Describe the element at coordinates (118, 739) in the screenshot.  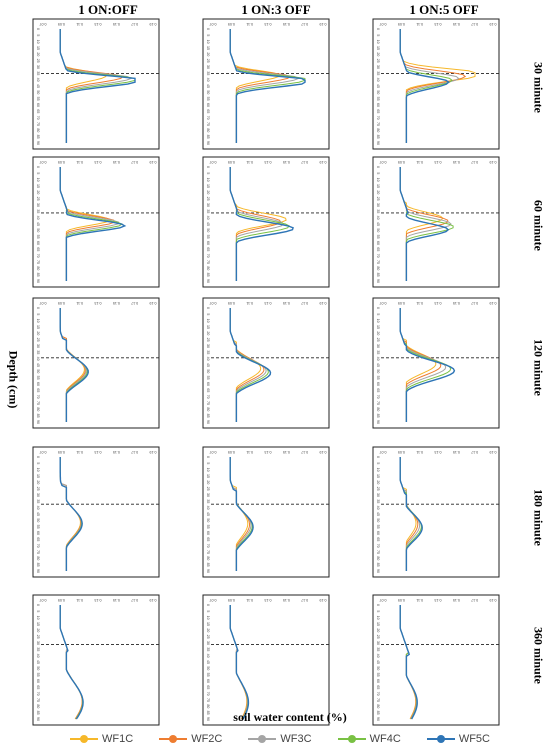
I see `legend-label-wf1c: WF1C` at that location.